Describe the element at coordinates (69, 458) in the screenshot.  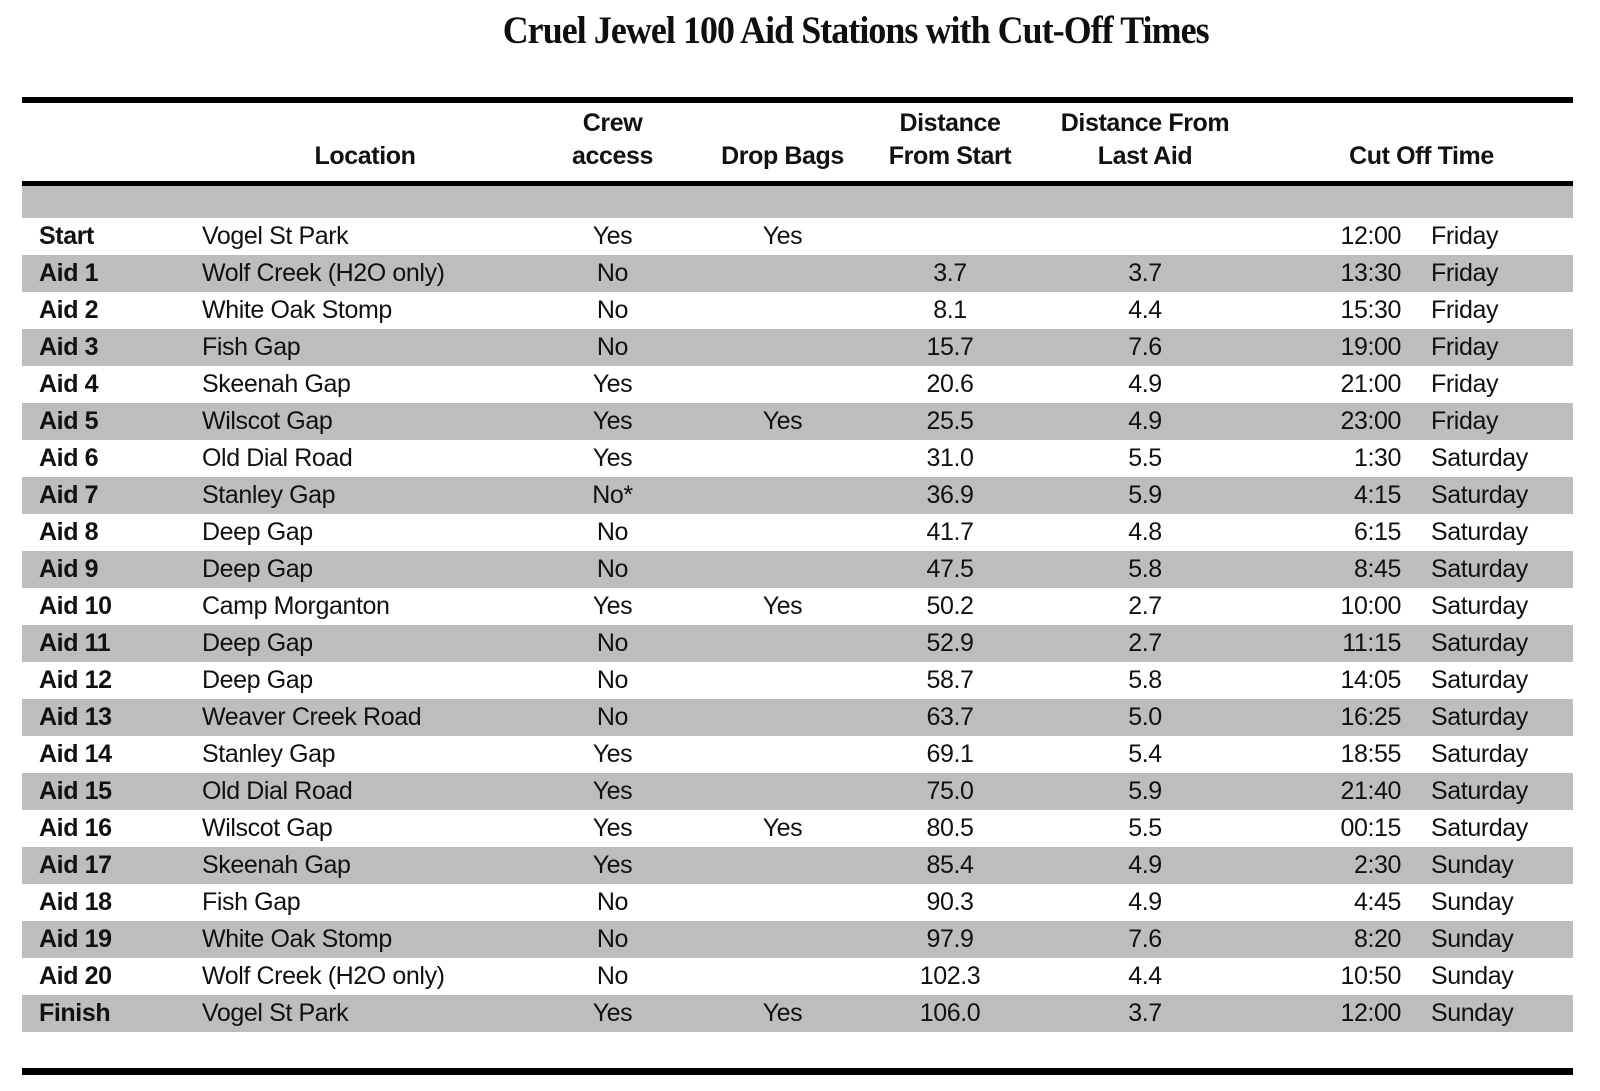
I see `station-cell: Aid 6` at that location.